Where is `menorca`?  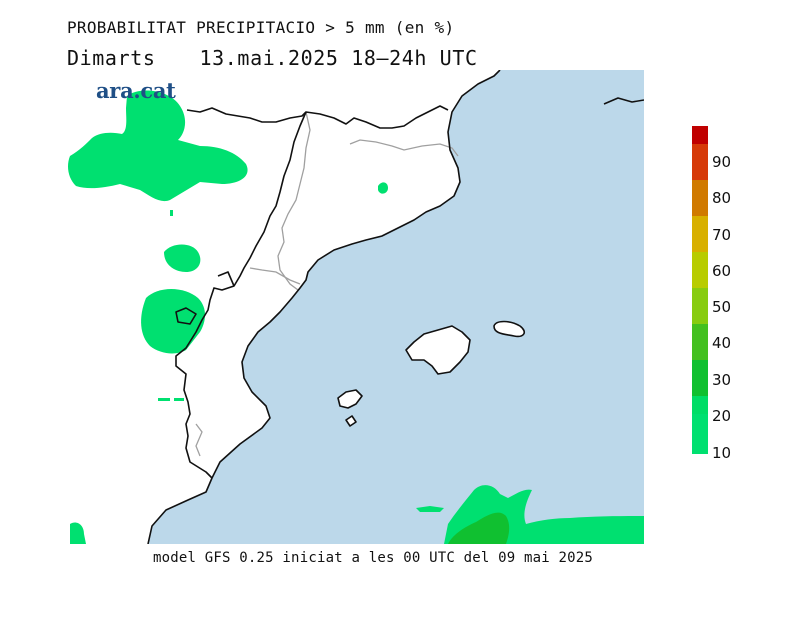 menorca is located at coordinates (509, 329).